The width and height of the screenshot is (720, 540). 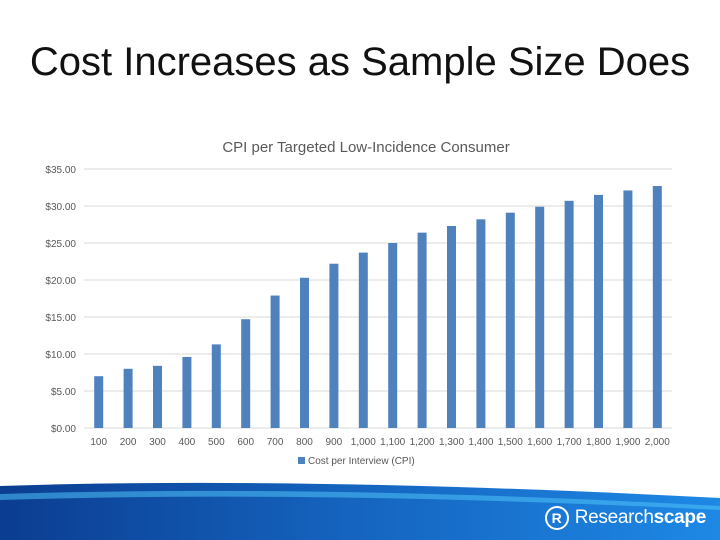 I want to click on brand-name-light: Research, so click(x=614, y=517).